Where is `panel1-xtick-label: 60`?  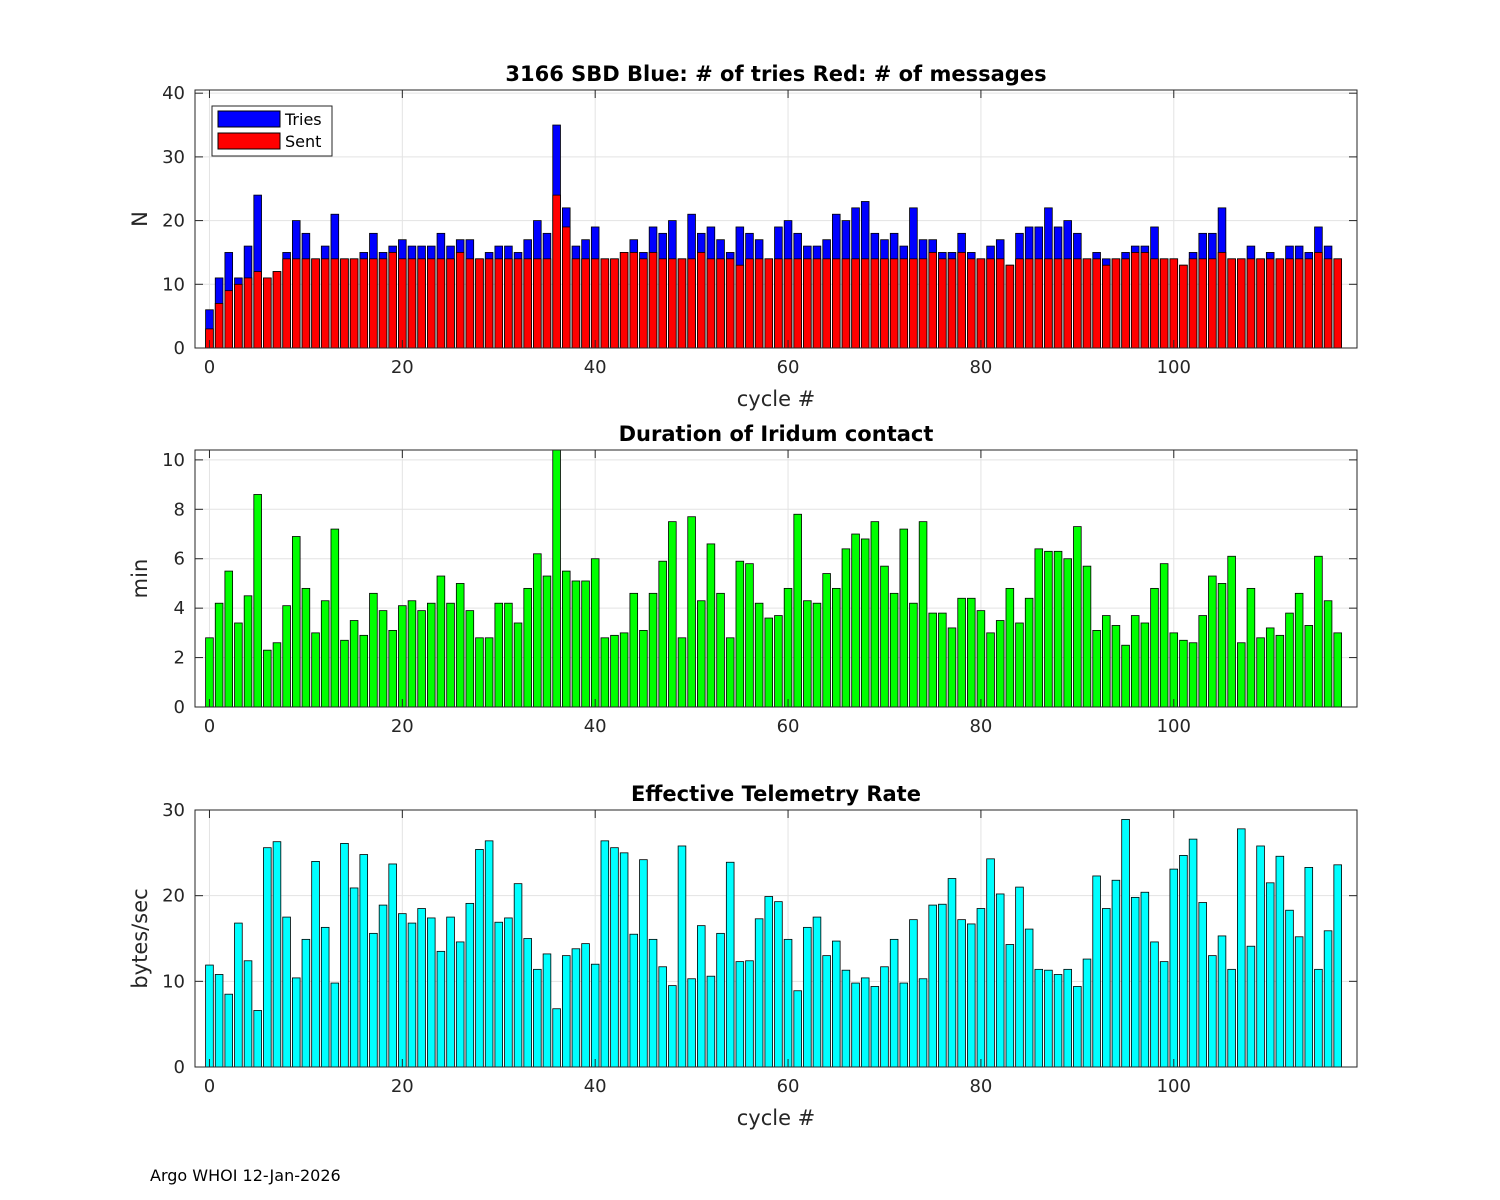
panel1-xtick-label: 60 is located at coordinates (788, 367).